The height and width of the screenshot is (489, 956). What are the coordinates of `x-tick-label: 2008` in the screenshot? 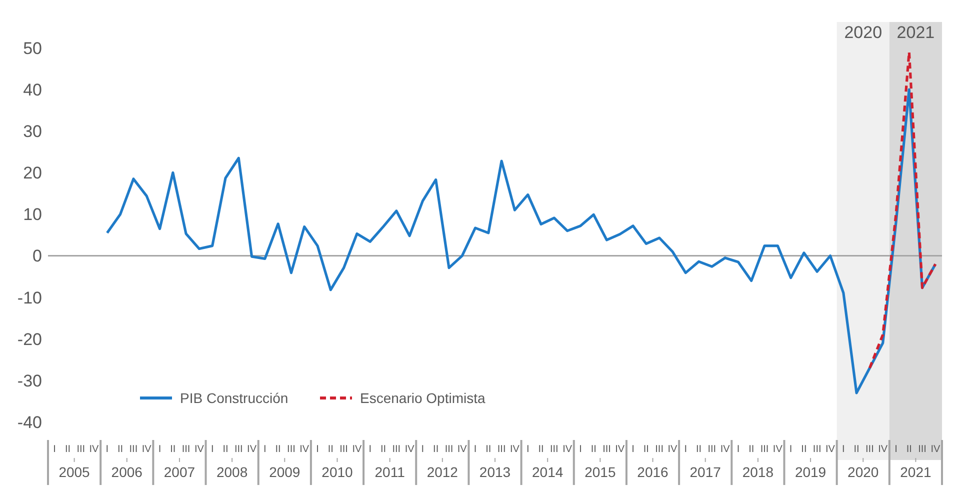 It's located at (232, 472).